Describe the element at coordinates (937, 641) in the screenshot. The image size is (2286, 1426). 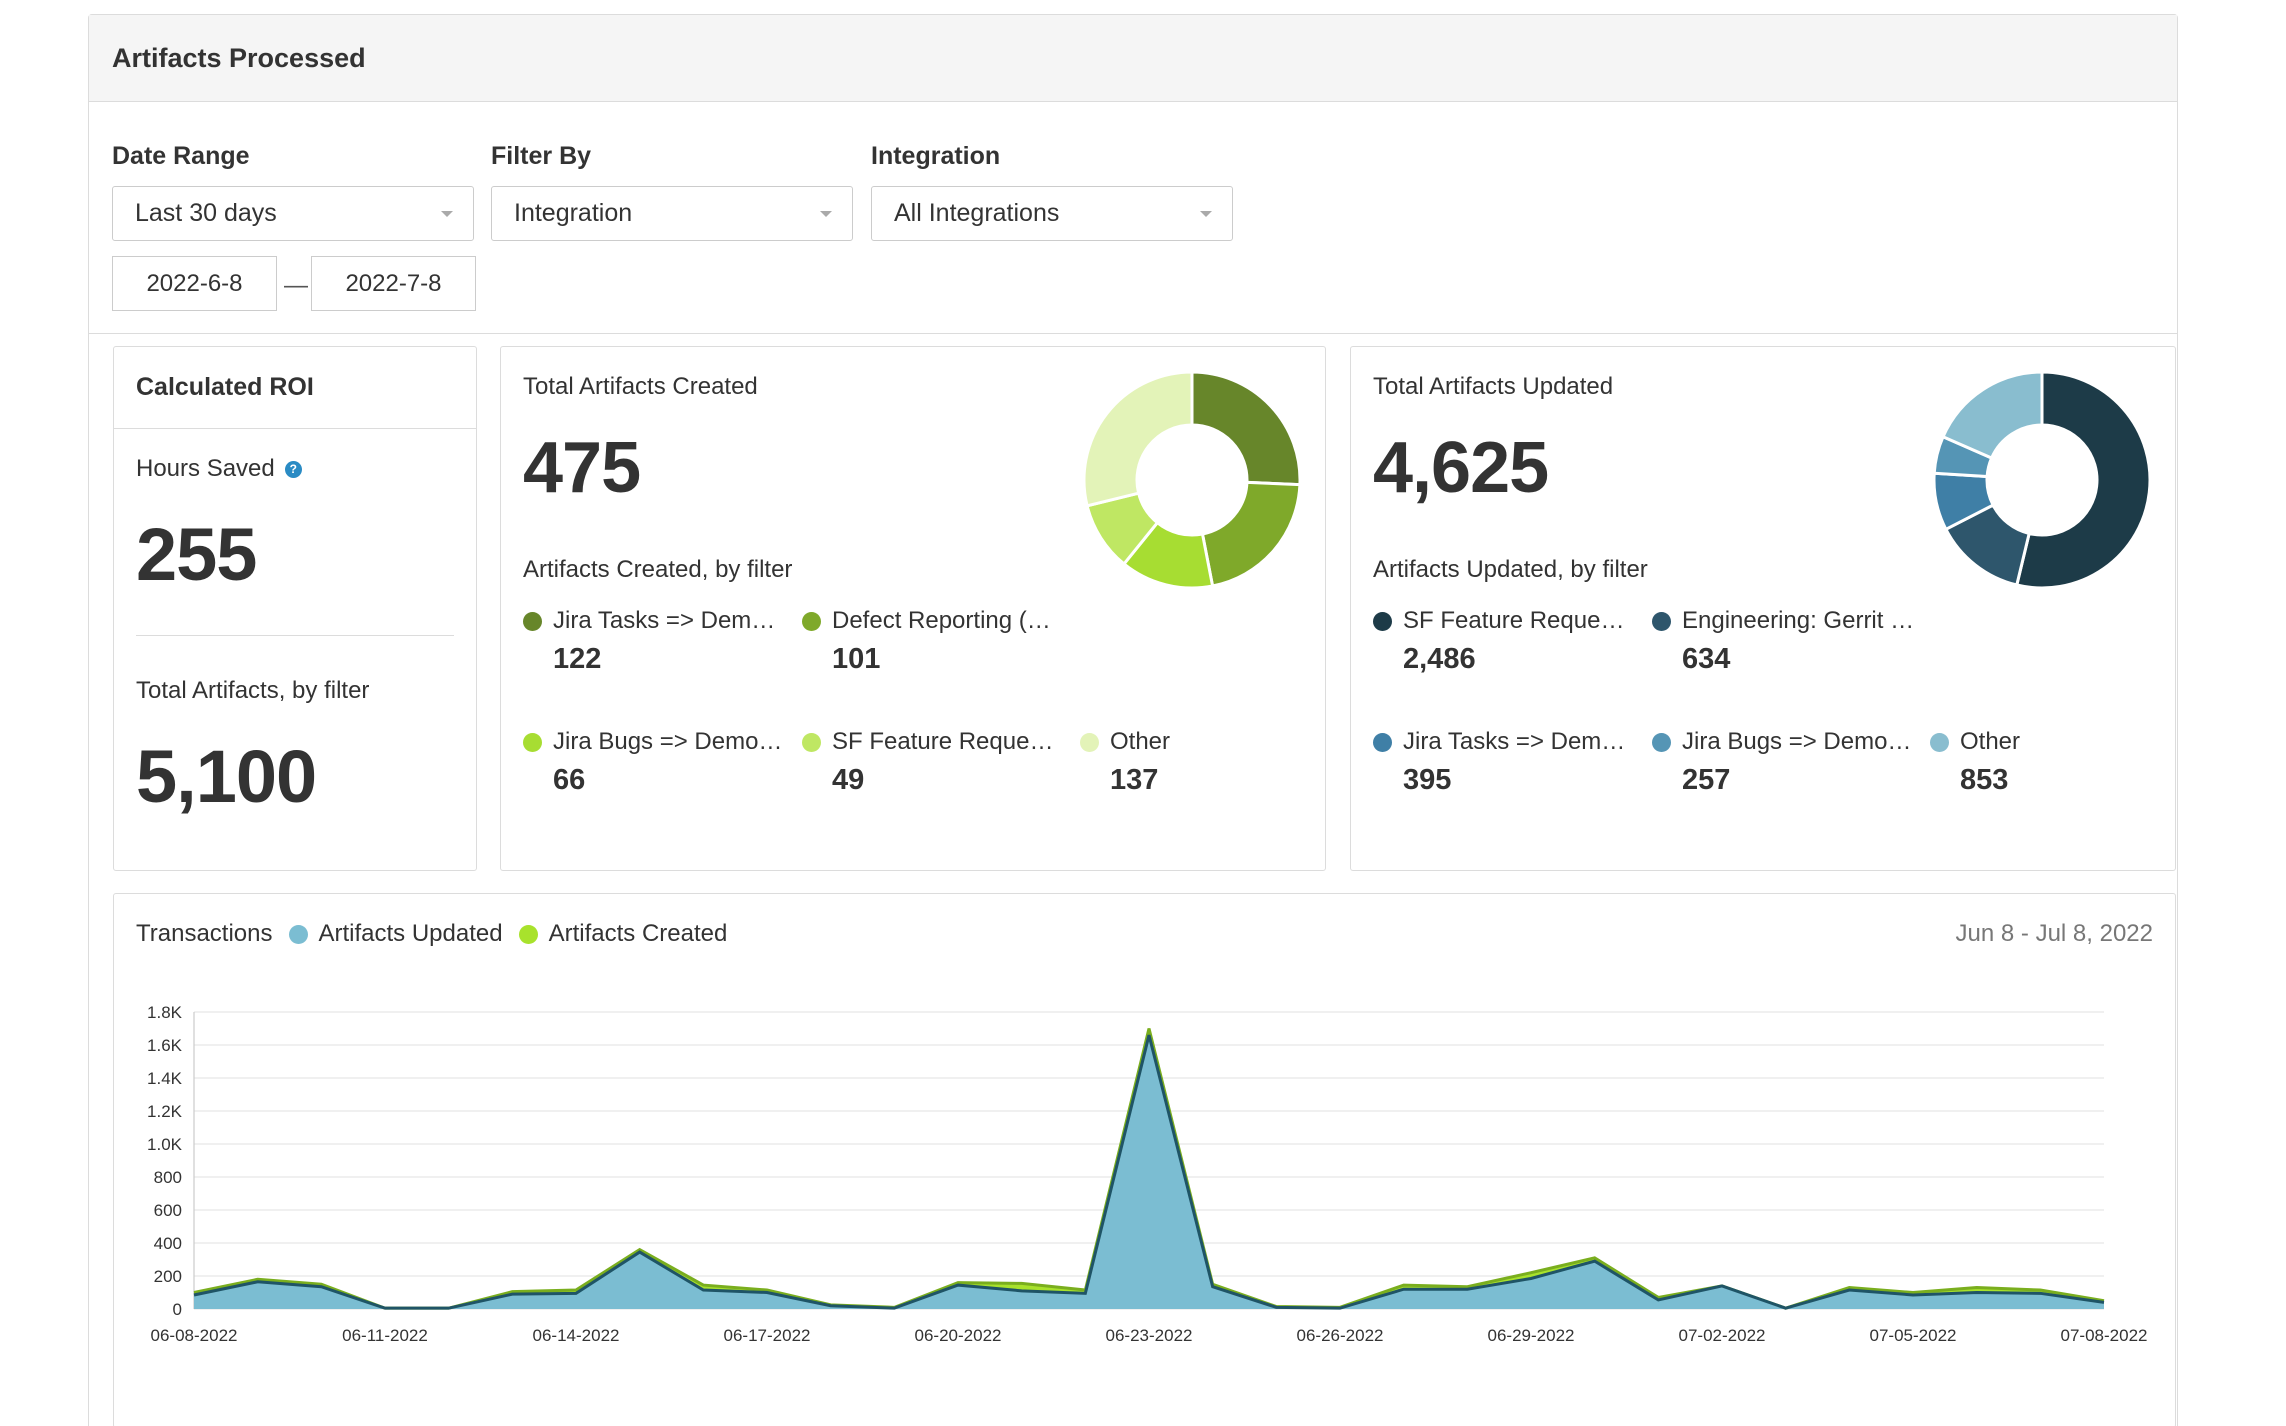
I see `created-legend-item: Defect Reporting (… 101` at that location.